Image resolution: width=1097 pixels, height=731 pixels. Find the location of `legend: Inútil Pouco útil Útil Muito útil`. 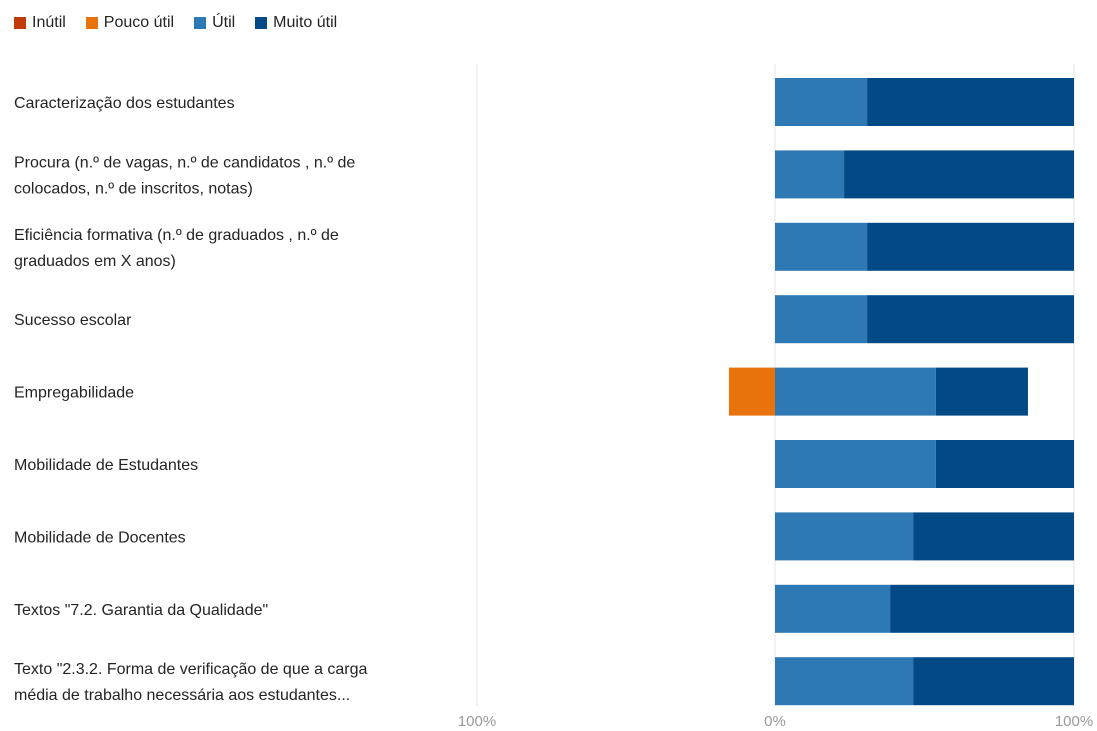

legend: Inútil Pouco útil Útil Muito útil is located at coordinates (185, 23).